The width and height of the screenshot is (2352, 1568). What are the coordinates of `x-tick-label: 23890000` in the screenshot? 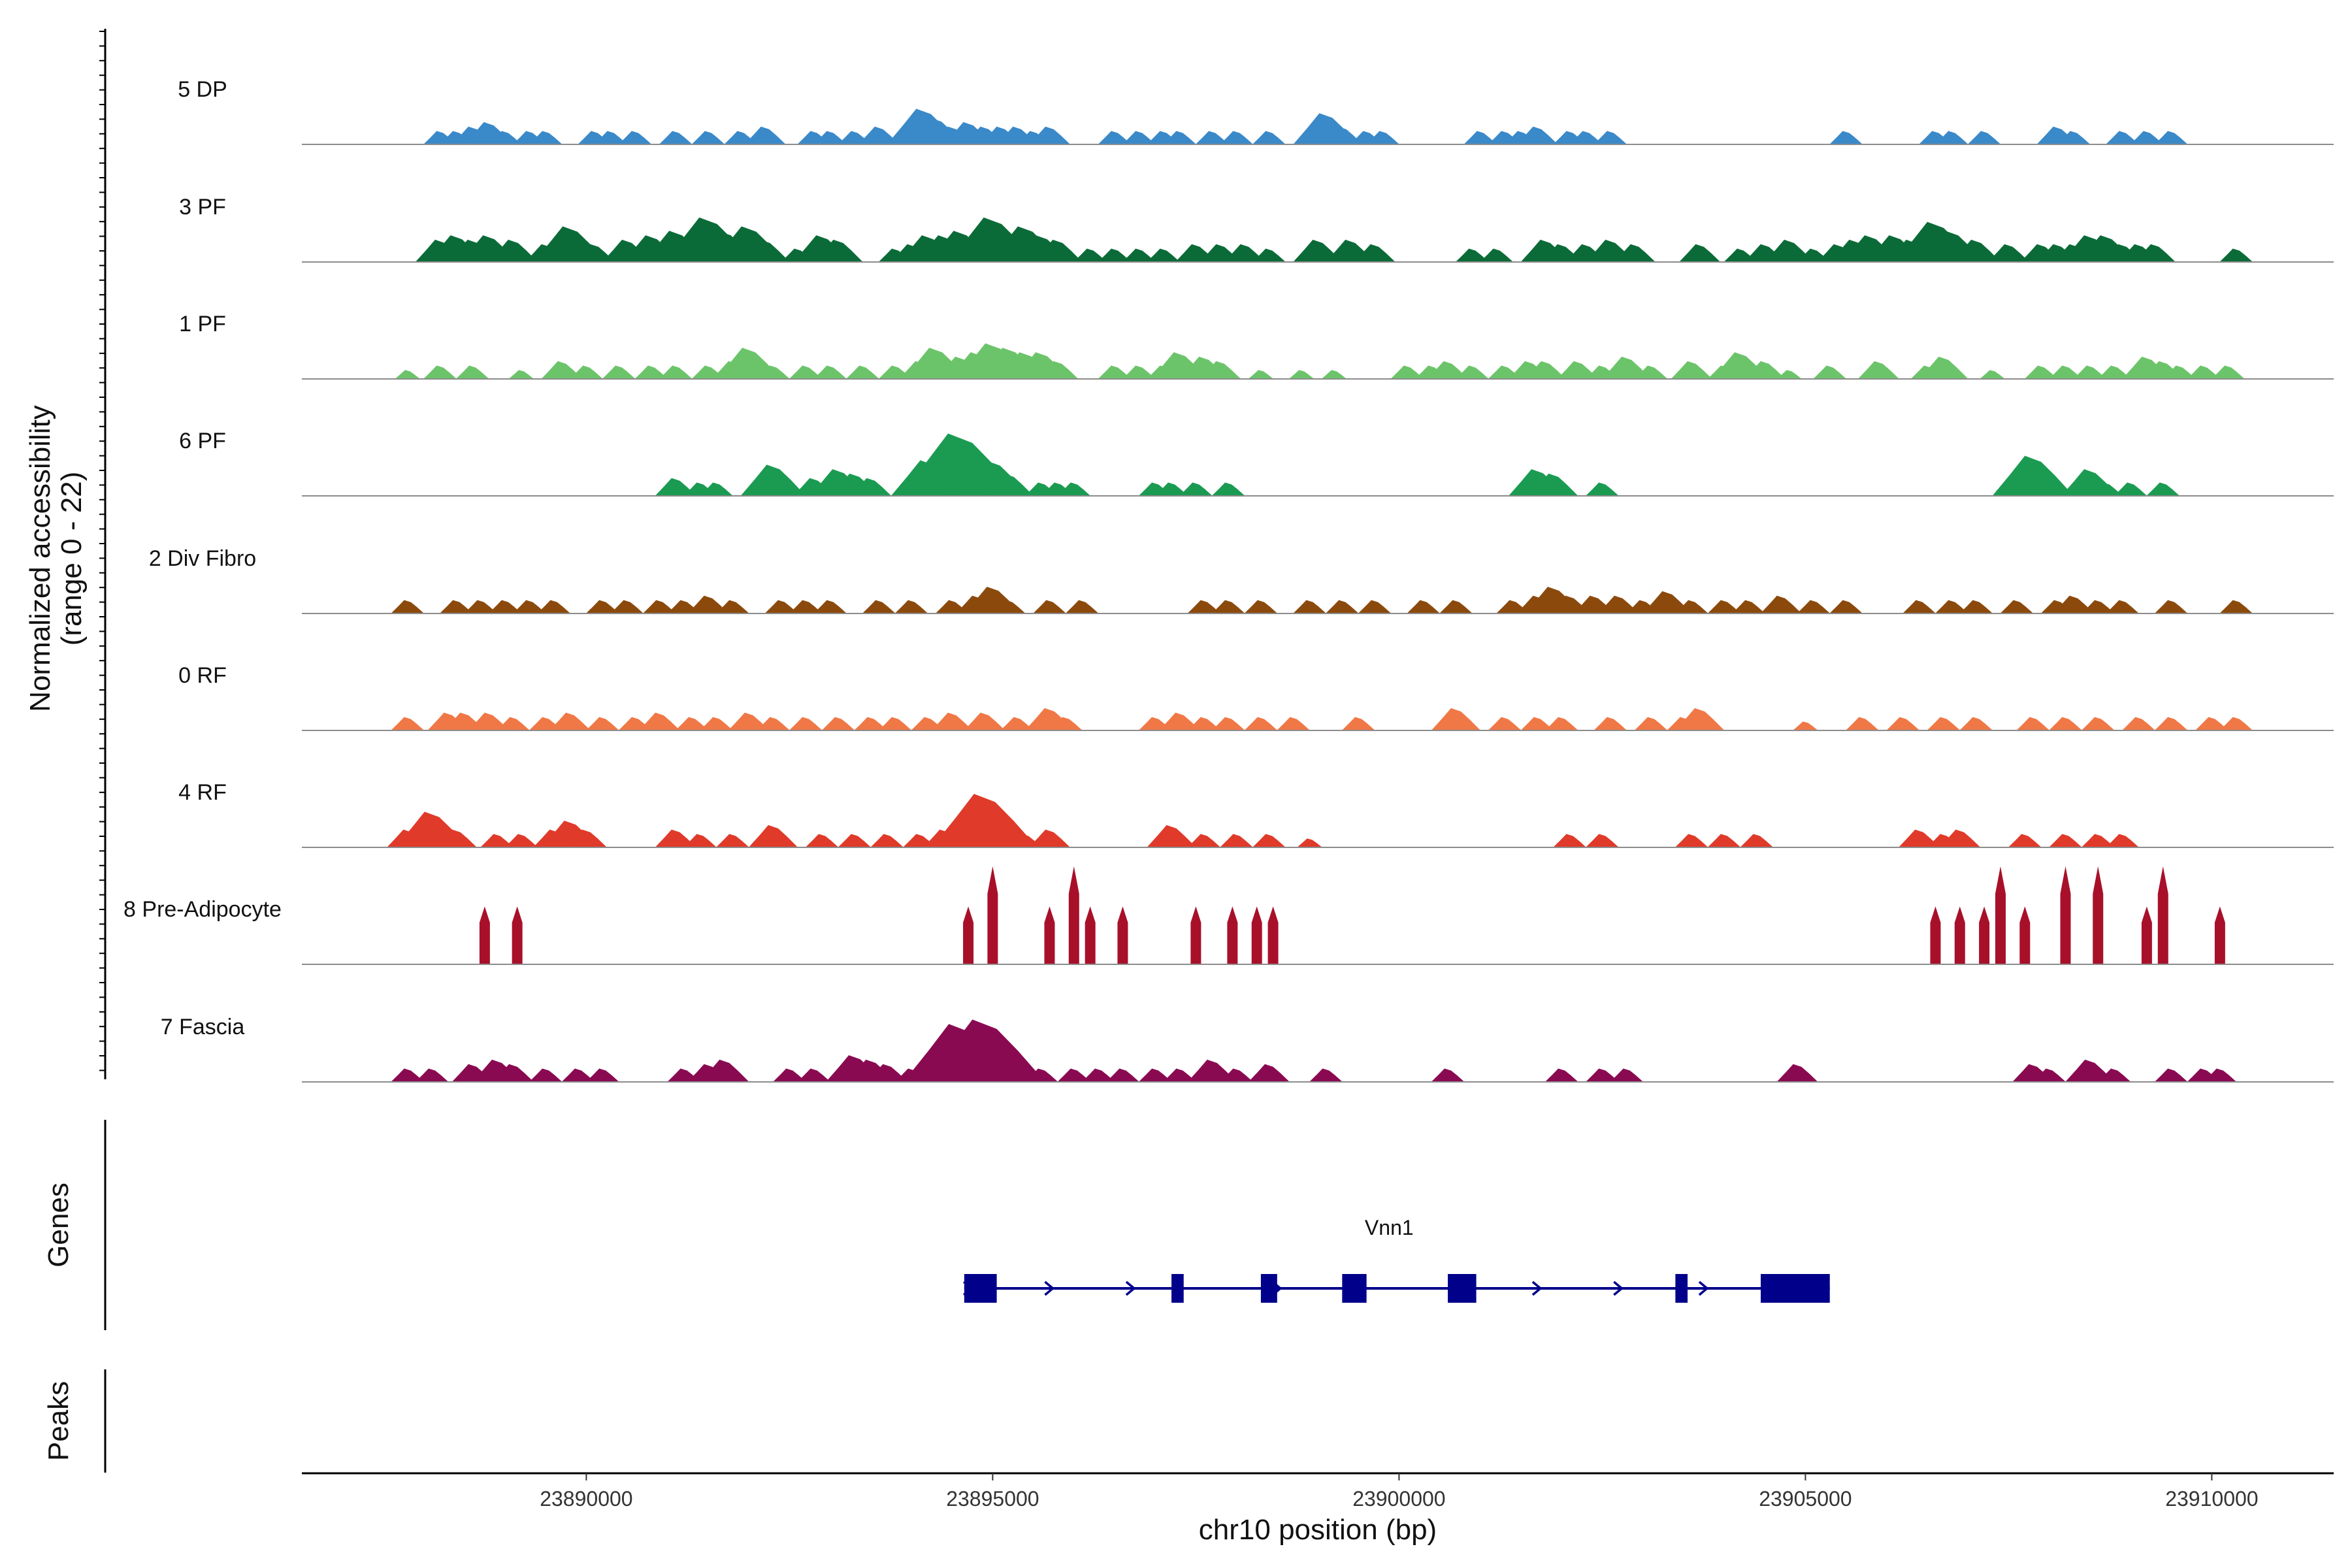 It's located at (586, 1499).